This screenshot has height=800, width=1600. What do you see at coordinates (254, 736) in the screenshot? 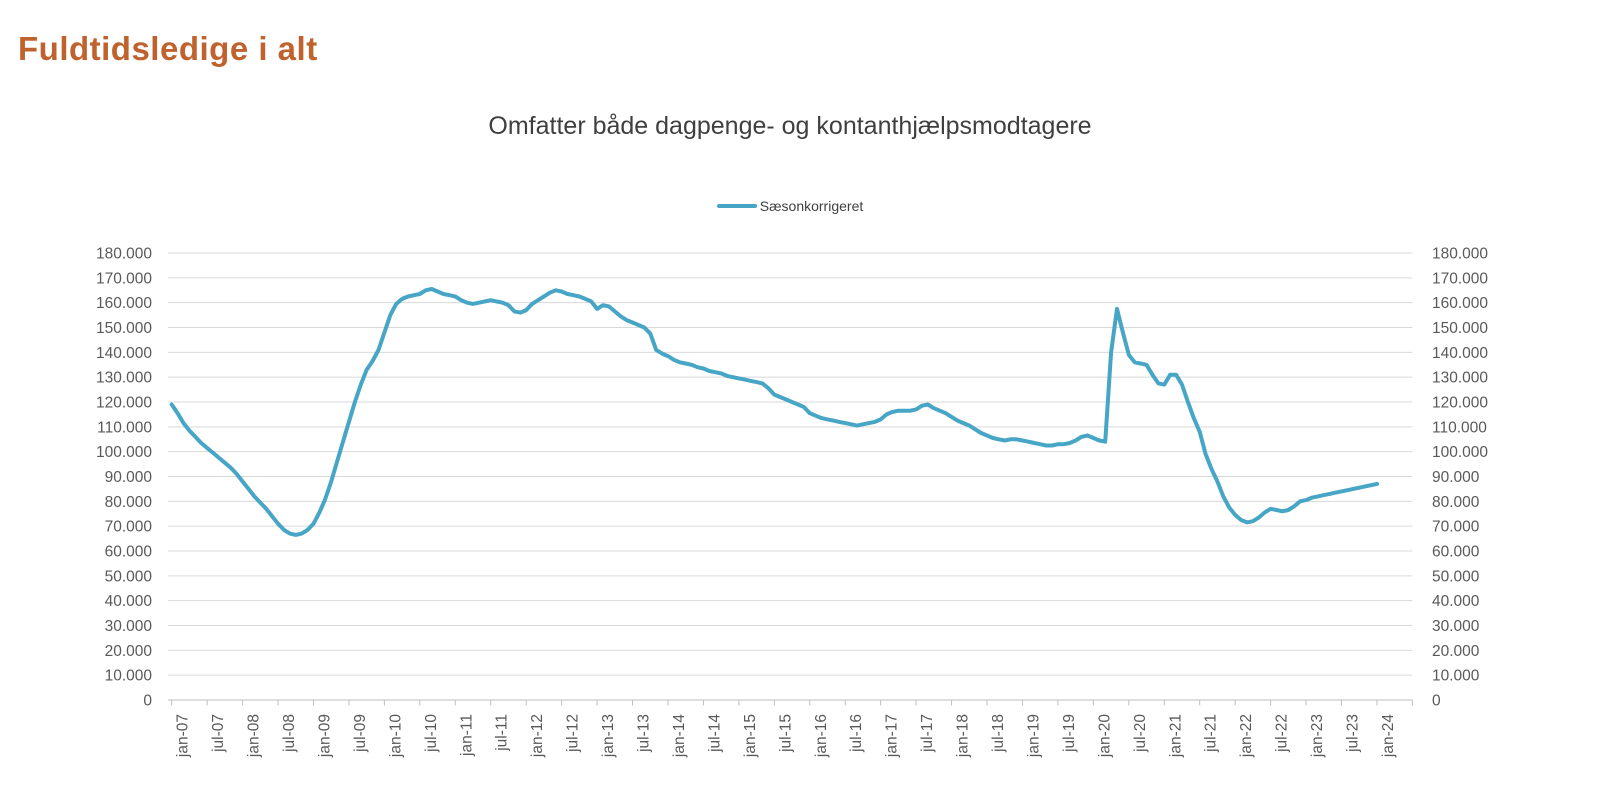
I see `x-axis-tick-label: jan-08` at bounding box center [254, 736].